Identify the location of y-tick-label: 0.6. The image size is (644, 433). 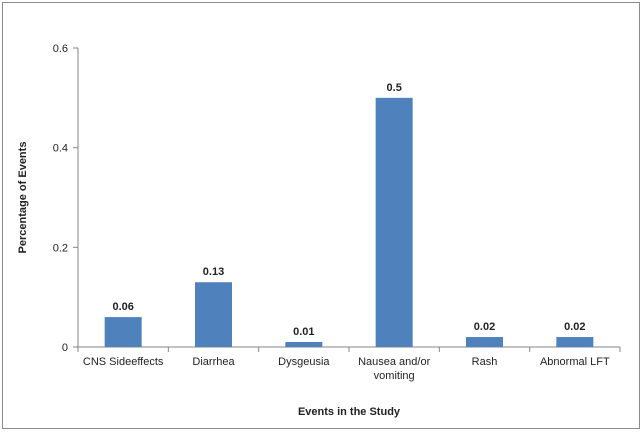
(60, 49).